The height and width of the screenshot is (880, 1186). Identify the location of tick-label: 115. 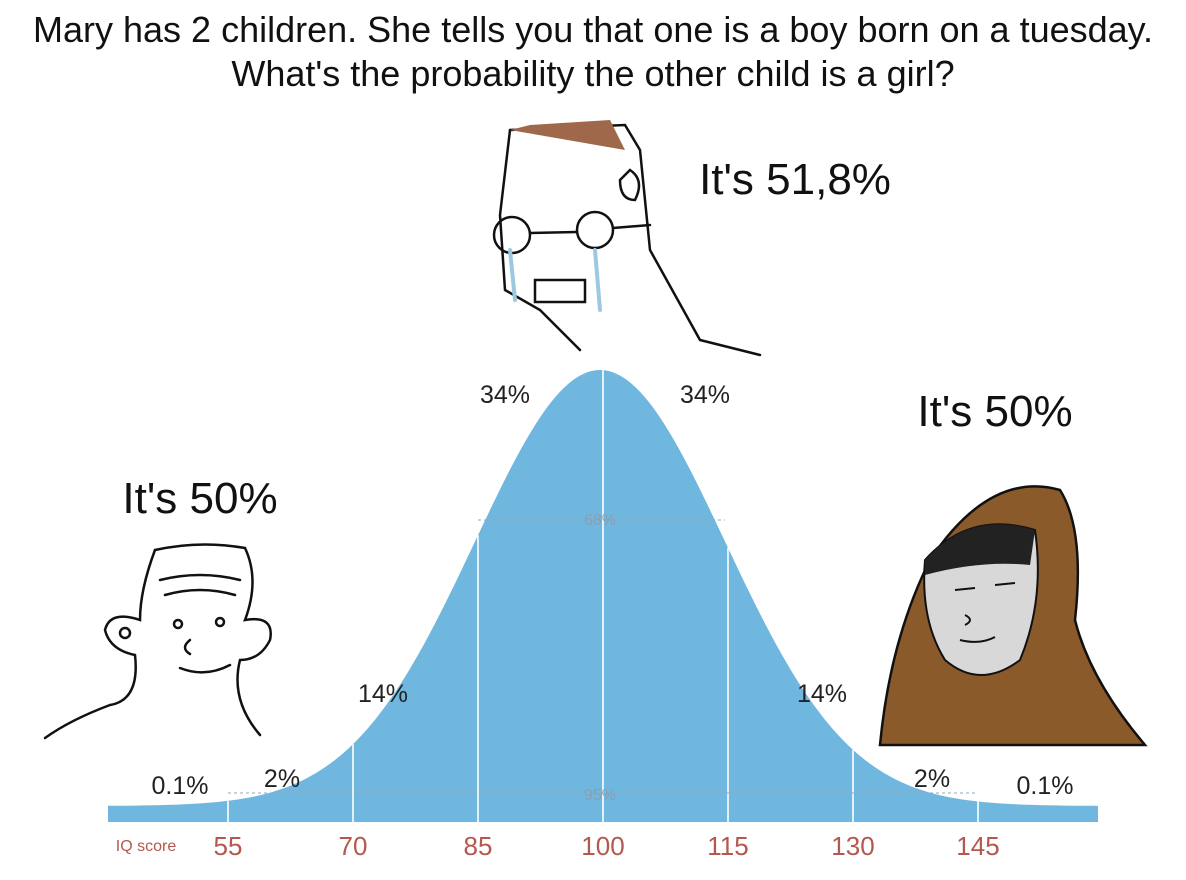
(727, 846).